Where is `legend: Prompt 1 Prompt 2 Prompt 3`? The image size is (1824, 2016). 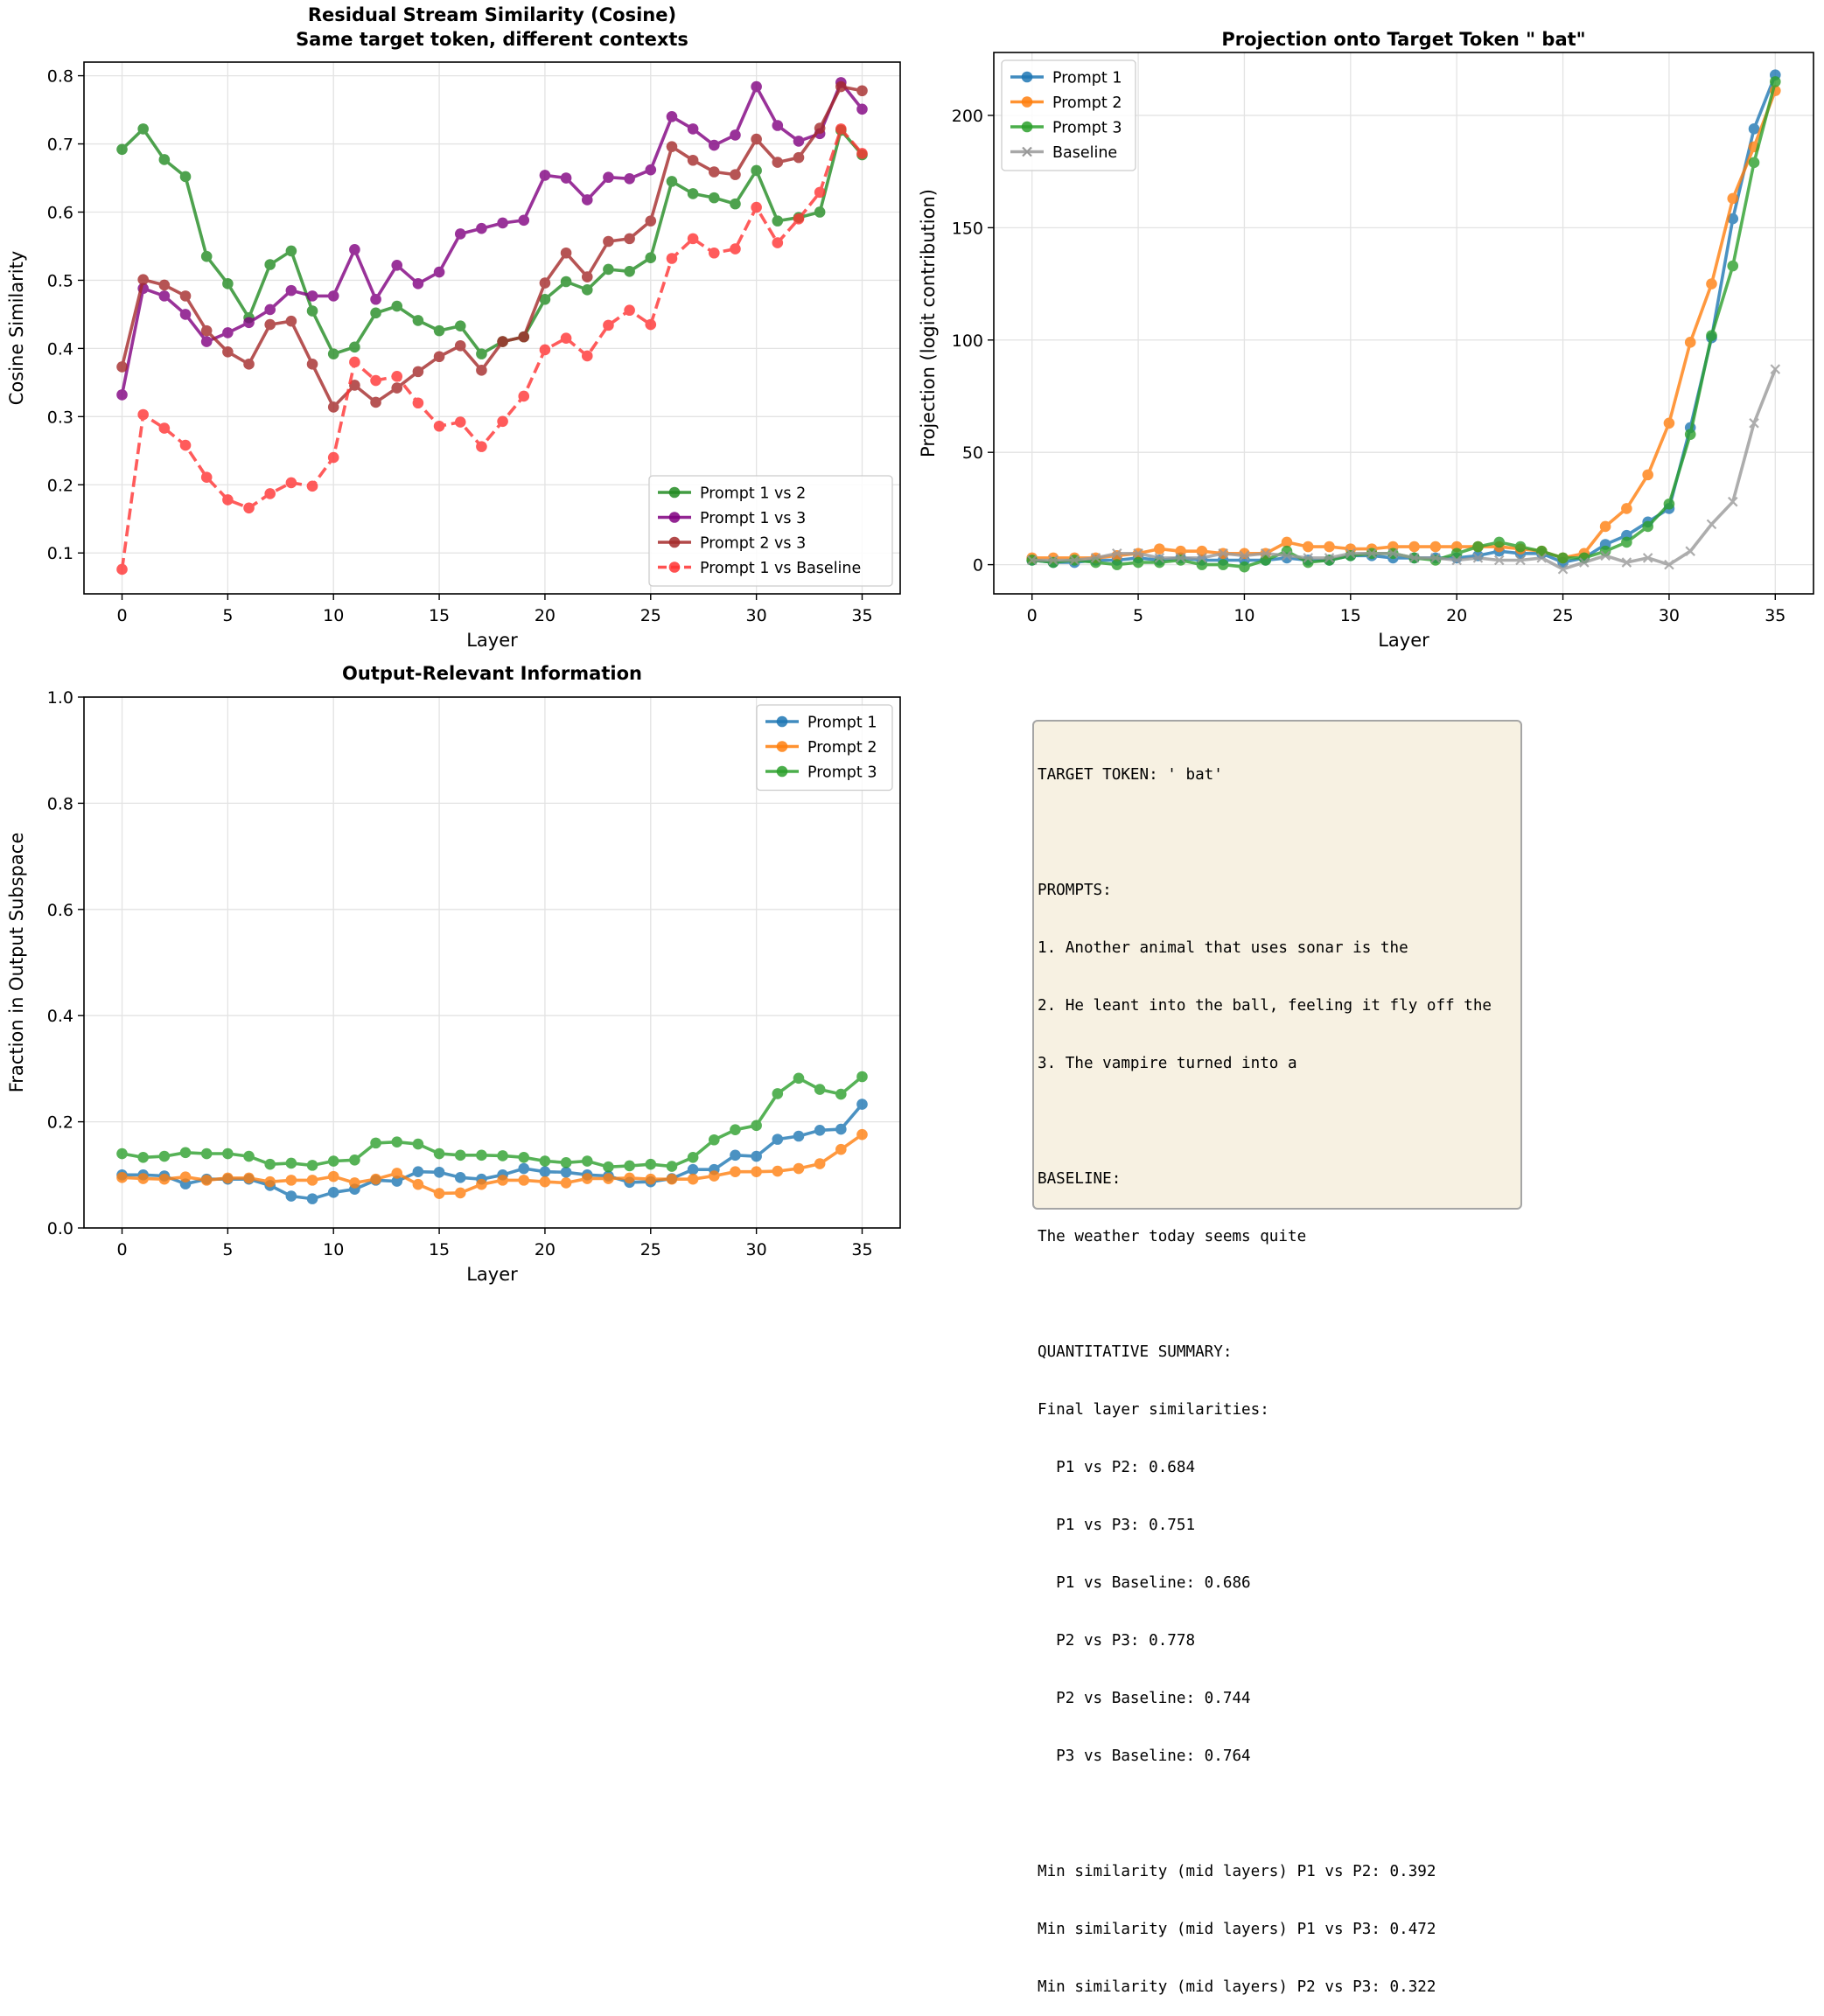
legend: Prompt 1 Prompt 2 Prompt 3 is located at coordinates (824, 748).